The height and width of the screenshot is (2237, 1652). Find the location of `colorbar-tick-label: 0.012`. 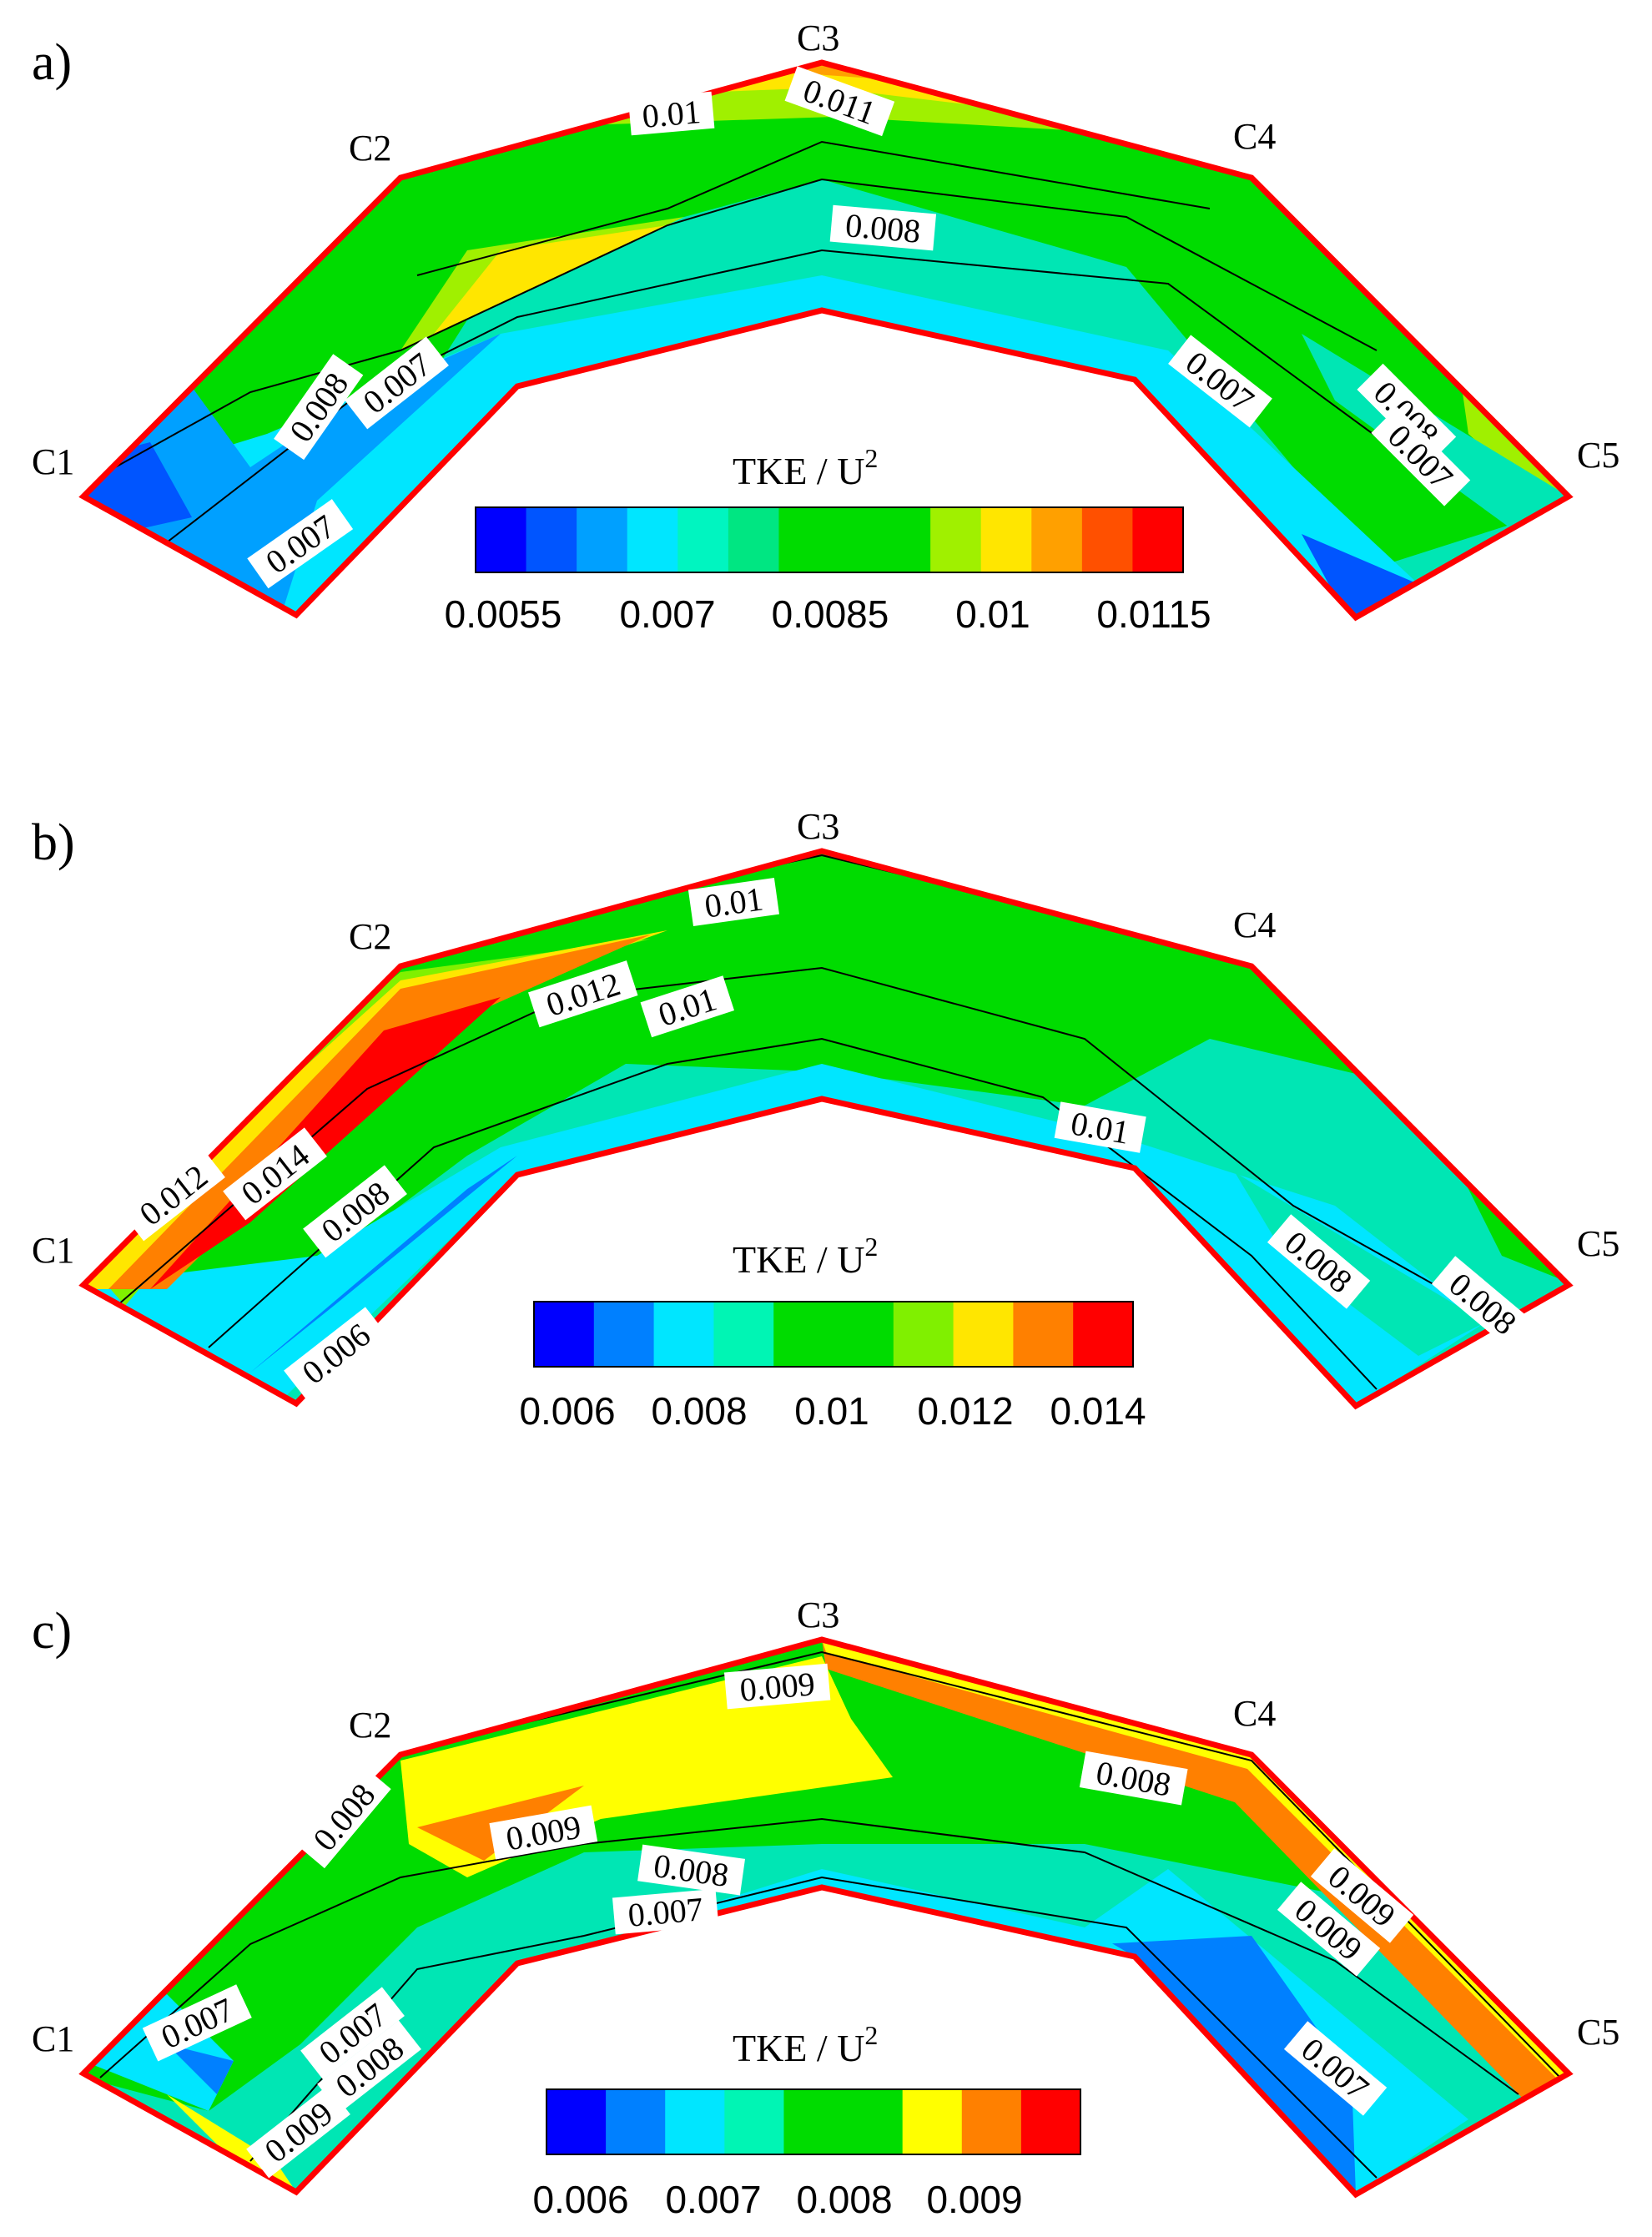

colorbar-tick-label: 0.012 is located at coordinates (965, 1411).